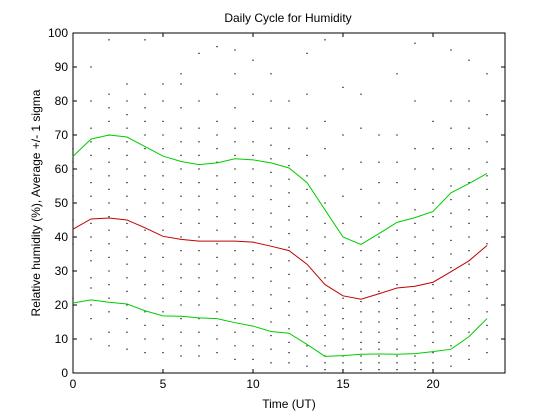 The width and height of the screenshot is (560, 420). What do you see at coordinates (62, 305) in the screenshot?
I see `y-tick-label: 20` at bounding box center [62, 305].